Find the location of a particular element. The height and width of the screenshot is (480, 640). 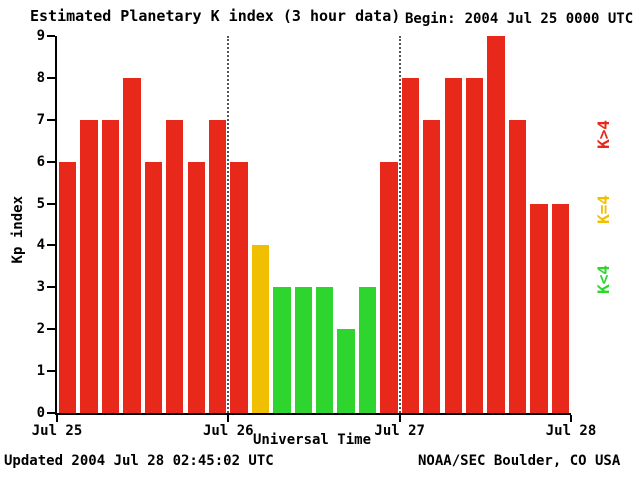

y-tick-label: 6 is located at coordinates (40, 161).